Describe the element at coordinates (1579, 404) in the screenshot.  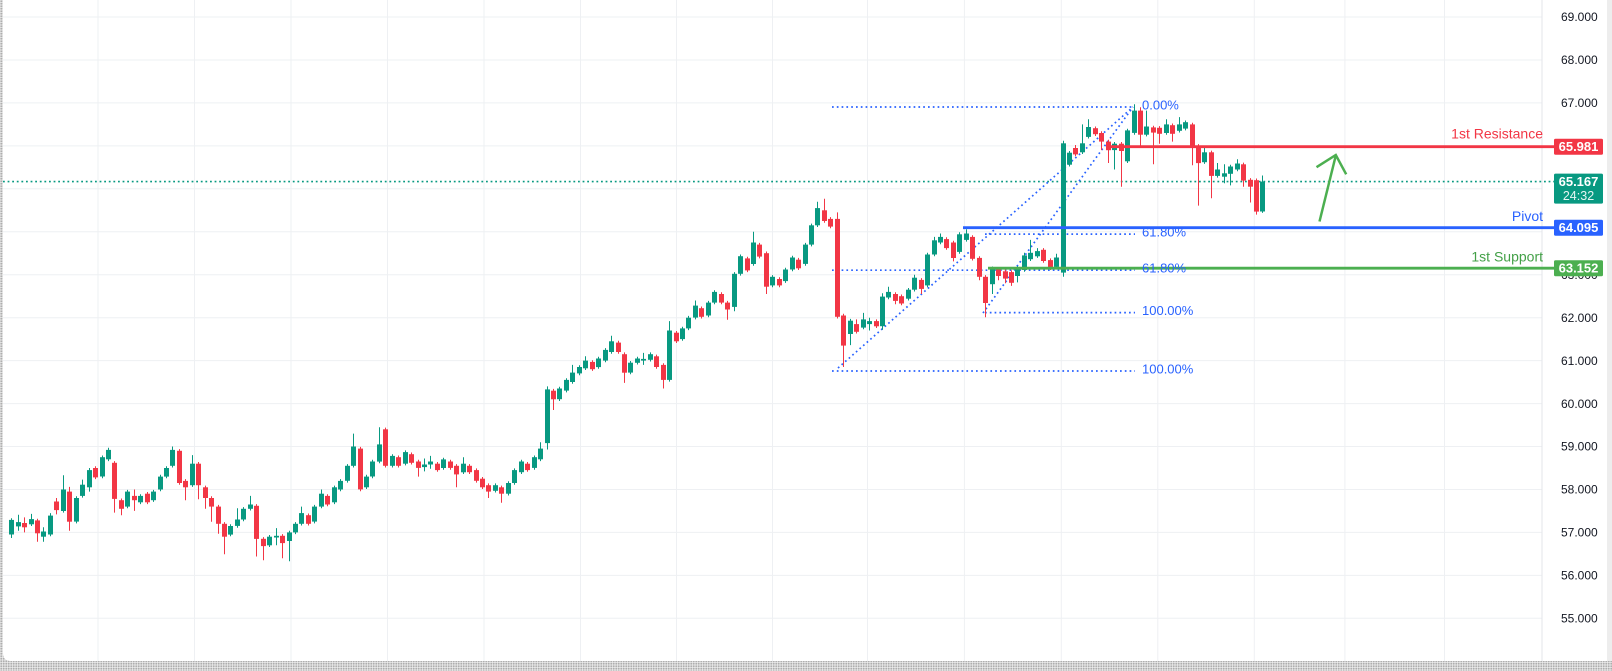
I see `svg-text: 60.000` at that location.